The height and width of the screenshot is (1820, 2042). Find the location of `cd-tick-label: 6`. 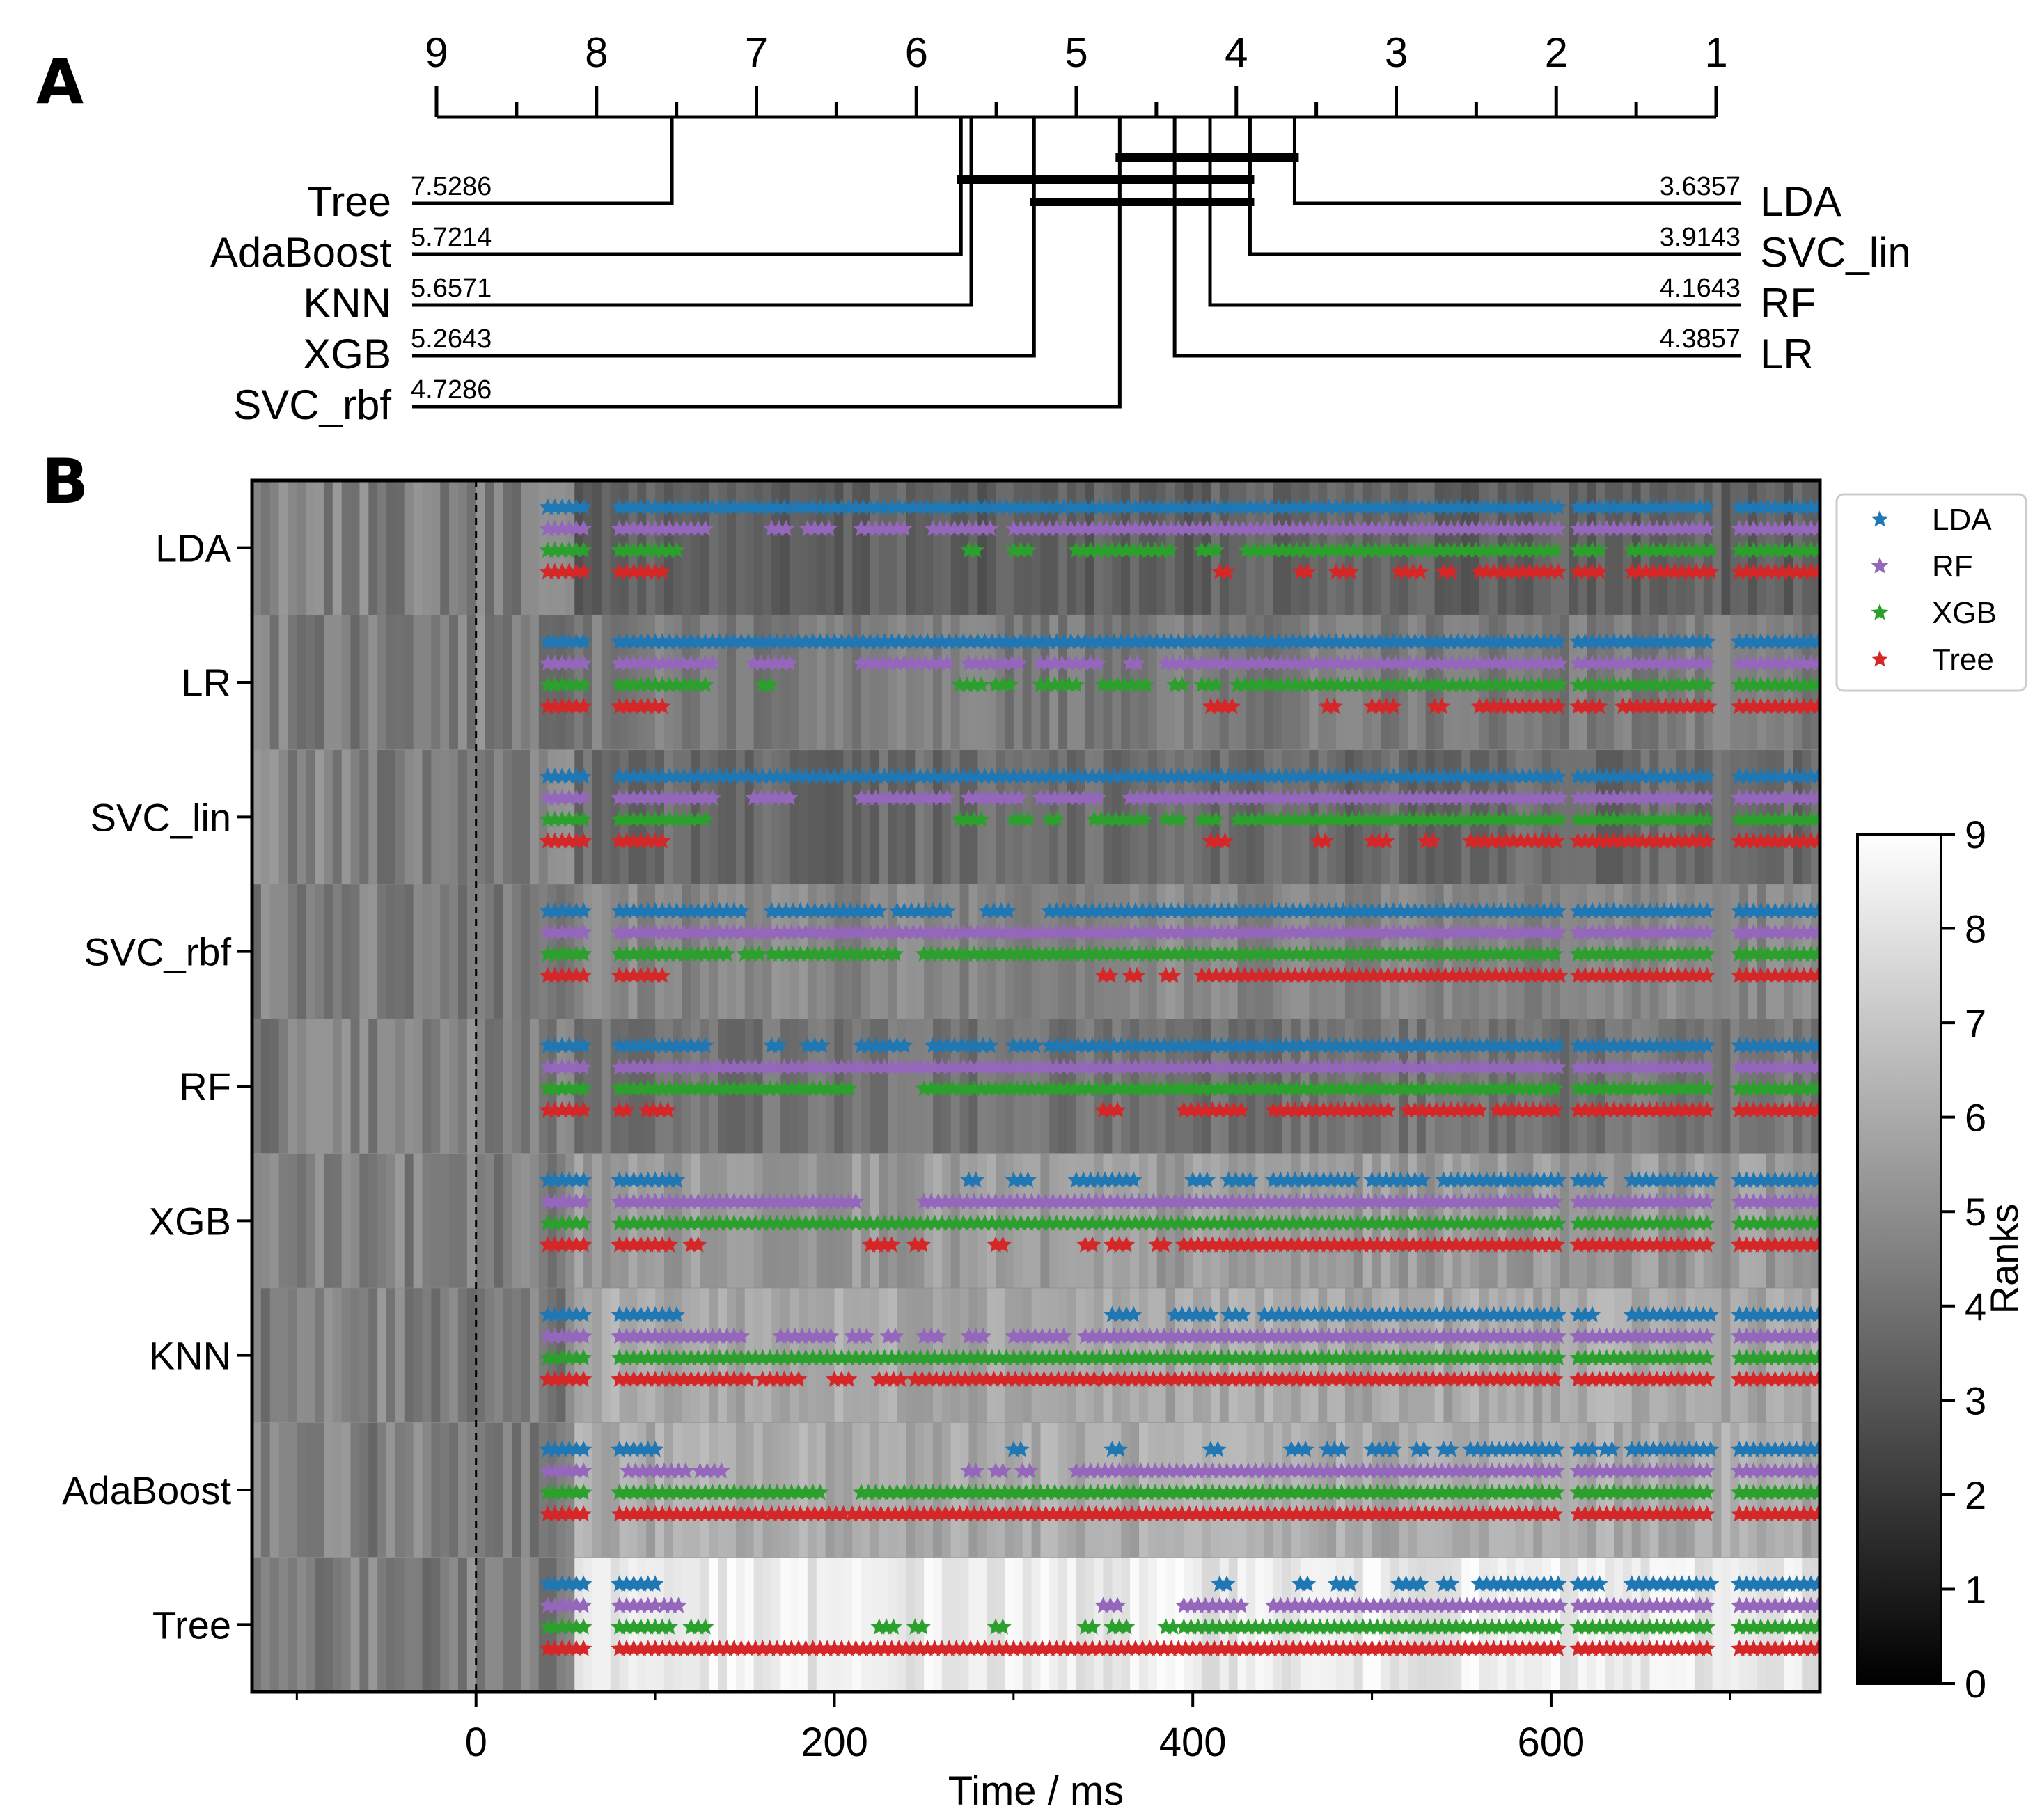

cd-tick-label: 6 is located at coordinates (916, 53).